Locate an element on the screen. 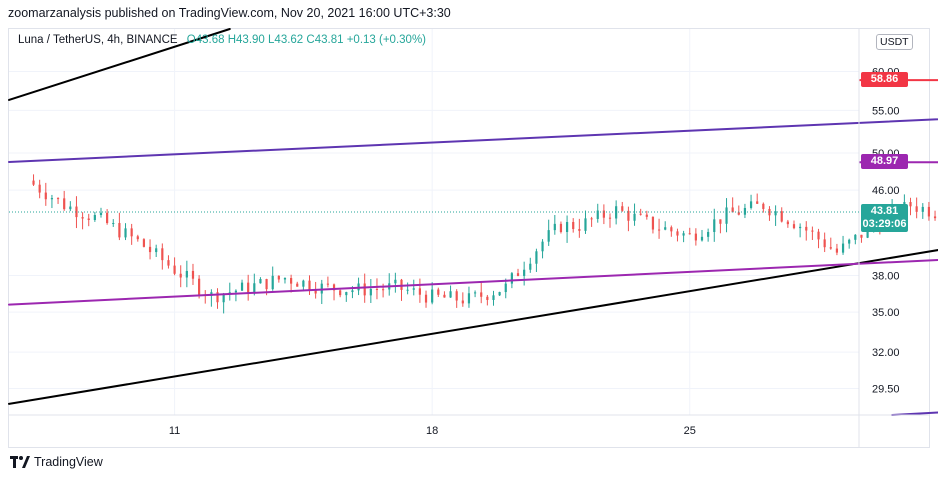  y-tick-label: 29.50 is located at coordinates (886, 390).